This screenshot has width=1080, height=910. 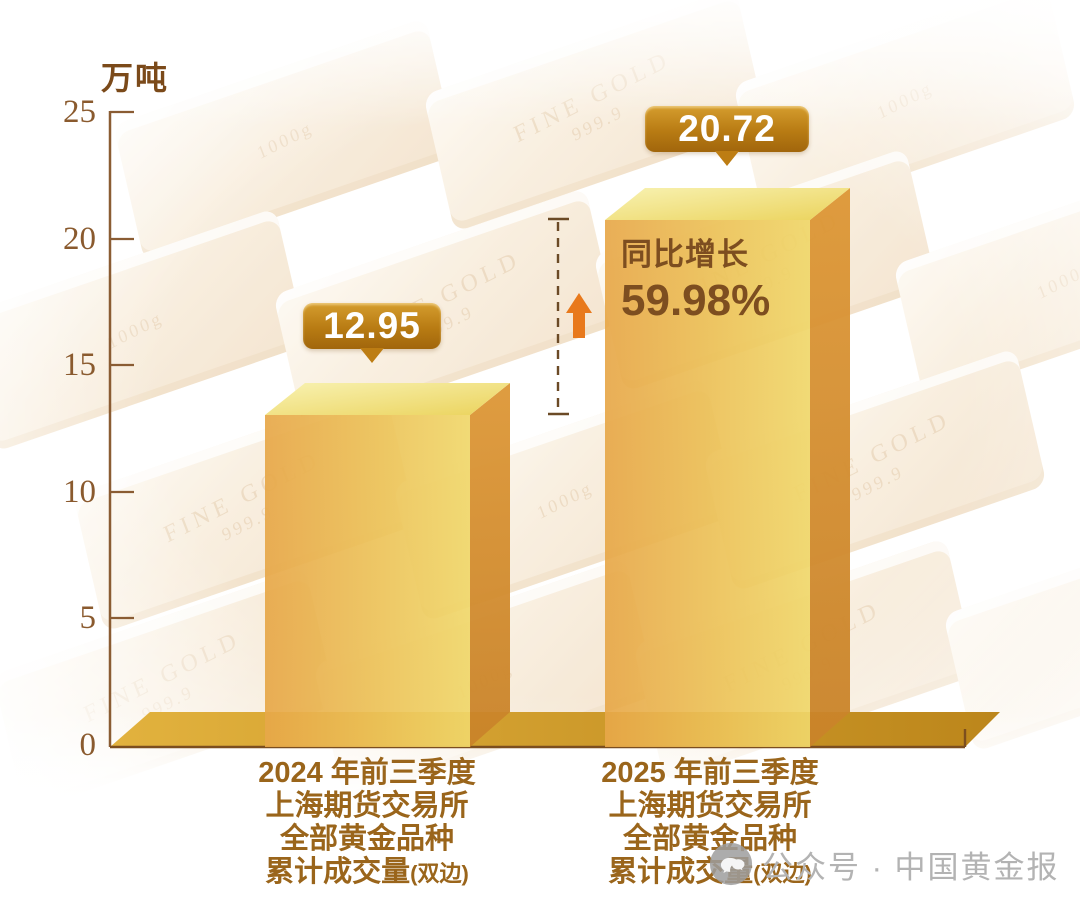 I want to click on y-tick-label-20: 20, so click(x=79, y=239).